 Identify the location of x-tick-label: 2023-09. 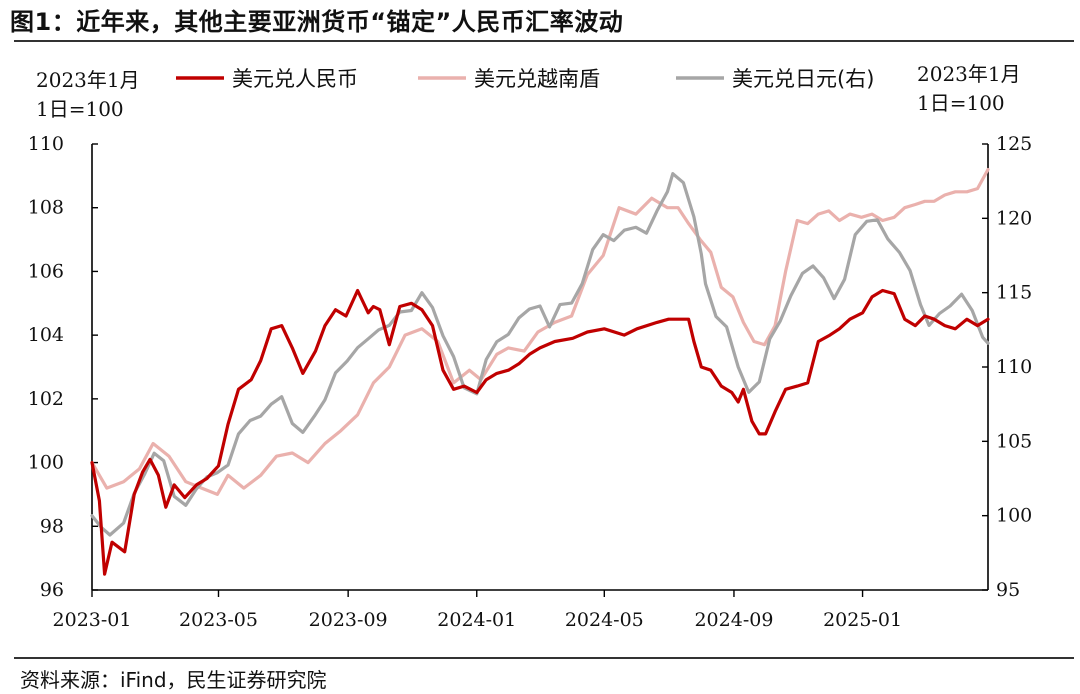
(348, 620).